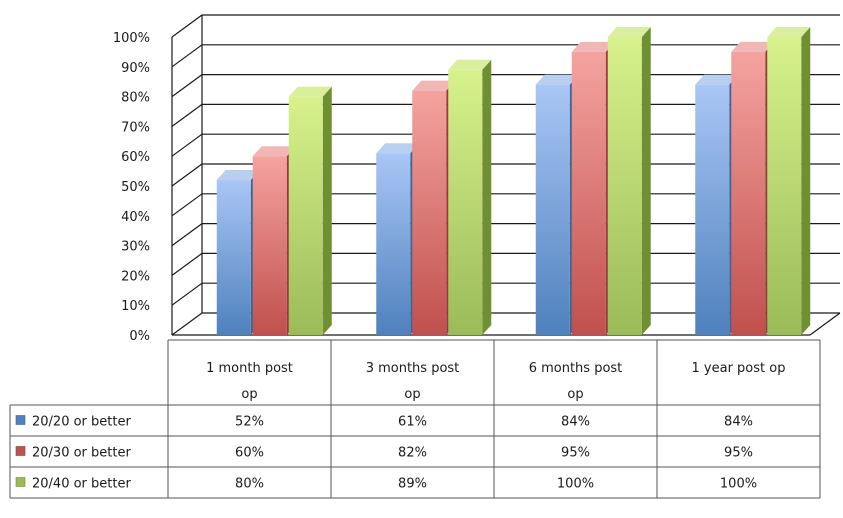  What do you see at coordinates (135, 157) in the screenshot?
I see `y-tick-label: 60%` at bounding box center [135, 157].